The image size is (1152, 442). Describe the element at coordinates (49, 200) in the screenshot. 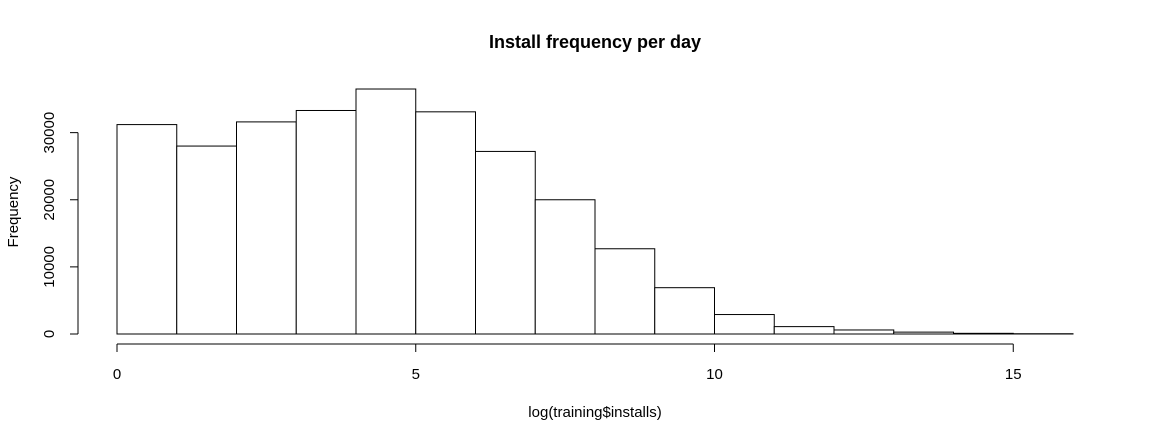

I see `y-tick-label-20000: 20000` at that location.